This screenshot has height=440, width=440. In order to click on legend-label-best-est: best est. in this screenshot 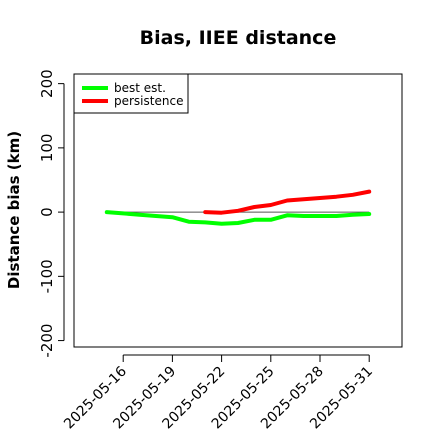, I will do `click(140, 88)`.